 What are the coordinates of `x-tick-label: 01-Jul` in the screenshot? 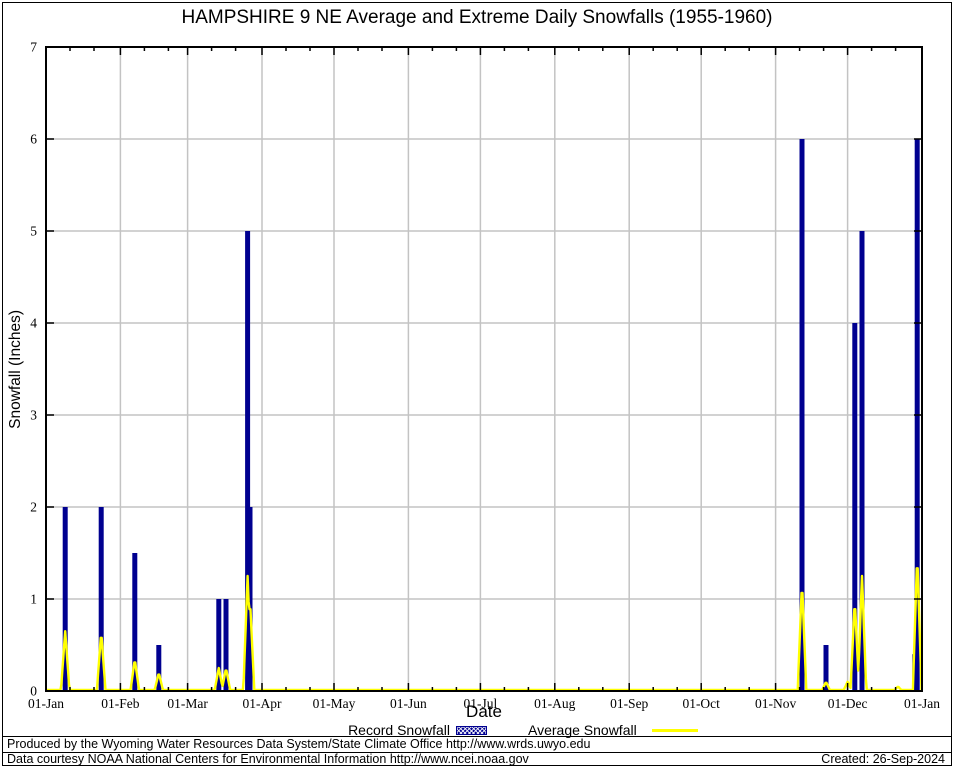 It's located at (481, 703).